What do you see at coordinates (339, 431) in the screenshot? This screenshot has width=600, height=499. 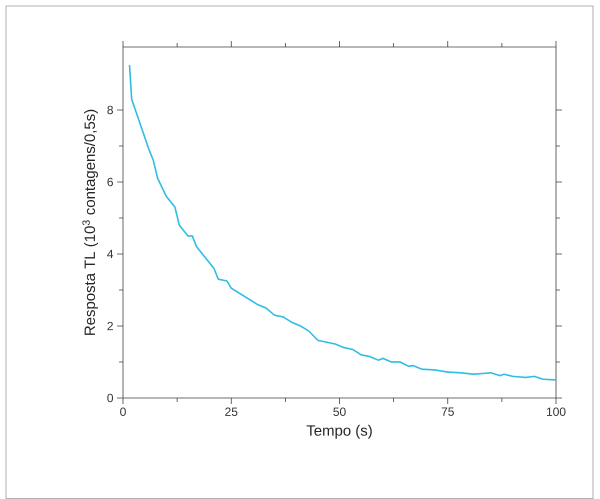 I see `x-axis-title: Tempo (s)` at bounding box center [339, 431].